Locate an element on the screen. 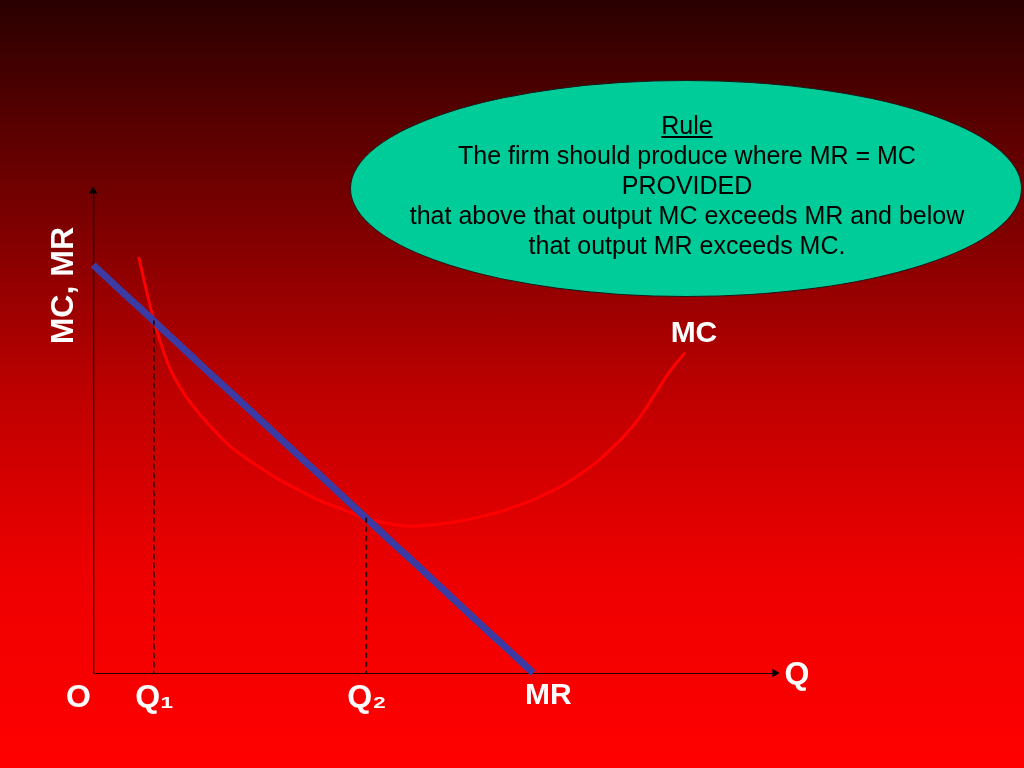 This screenshot has height=768, width=1024. x-tick-label: O is located at coordinates (78, 695).